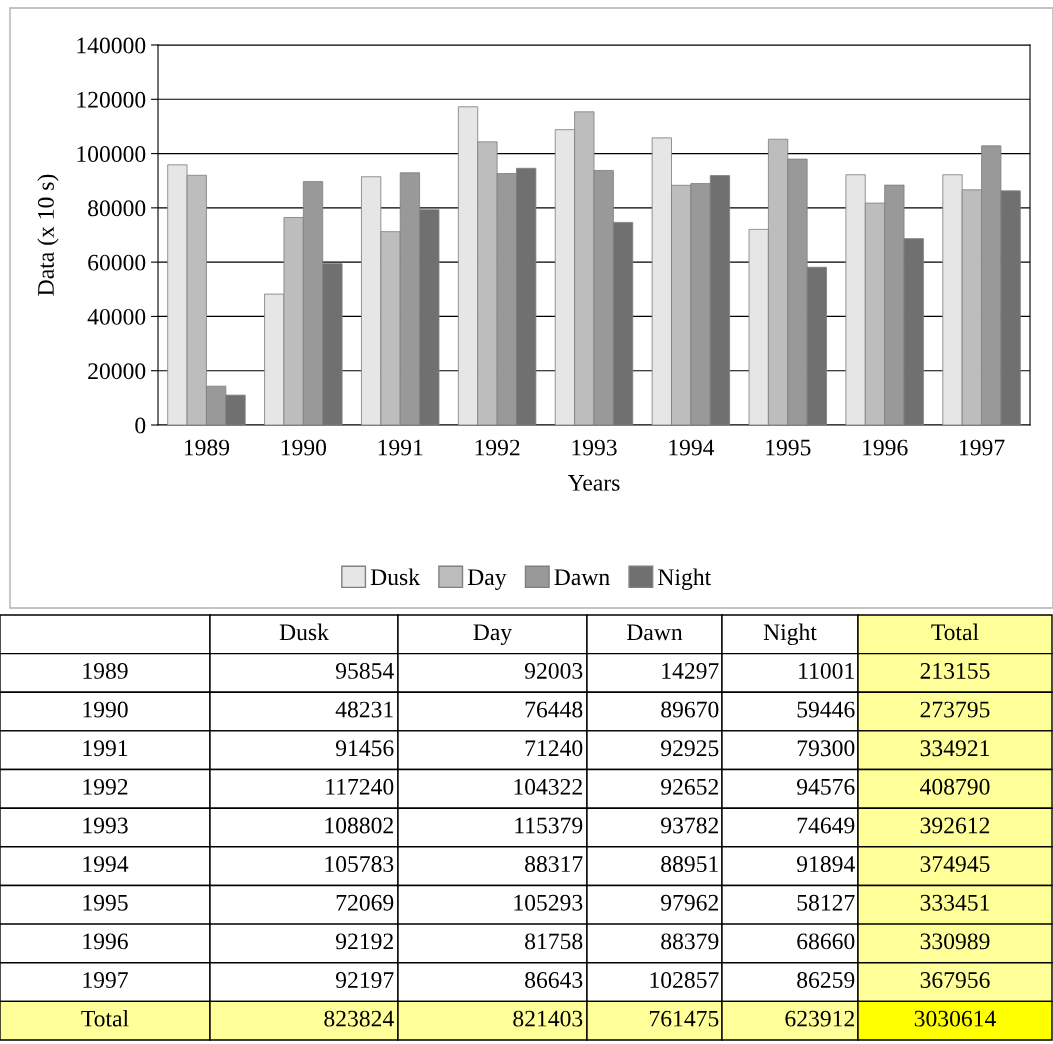 This screenshot has width=1053, height=1044. What do you see at coordinates (106, 864) in the screenshot?
I see `category-label: 1994` at bounding box center [106, 864].